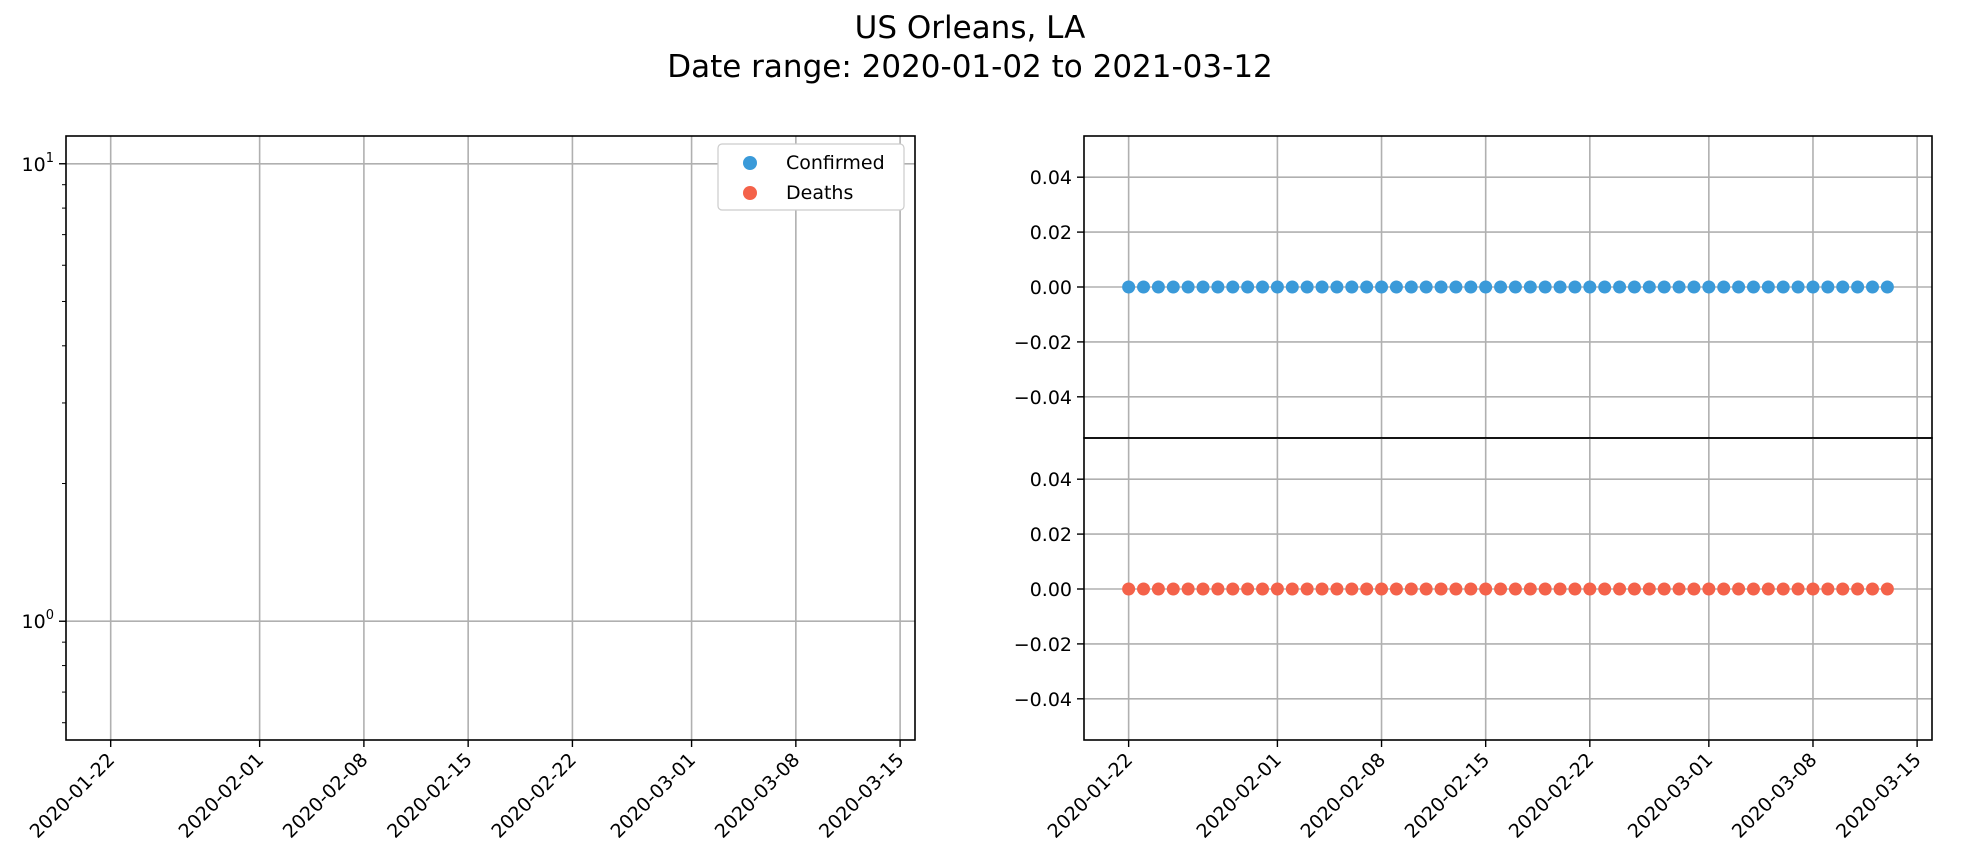 This screenshot has height=868, width=1983. What do you see at coordinates (73, 796) in the screenshot?
I see `left-x-tick-label: 2020-01-22` at bounding box center [73, 796].